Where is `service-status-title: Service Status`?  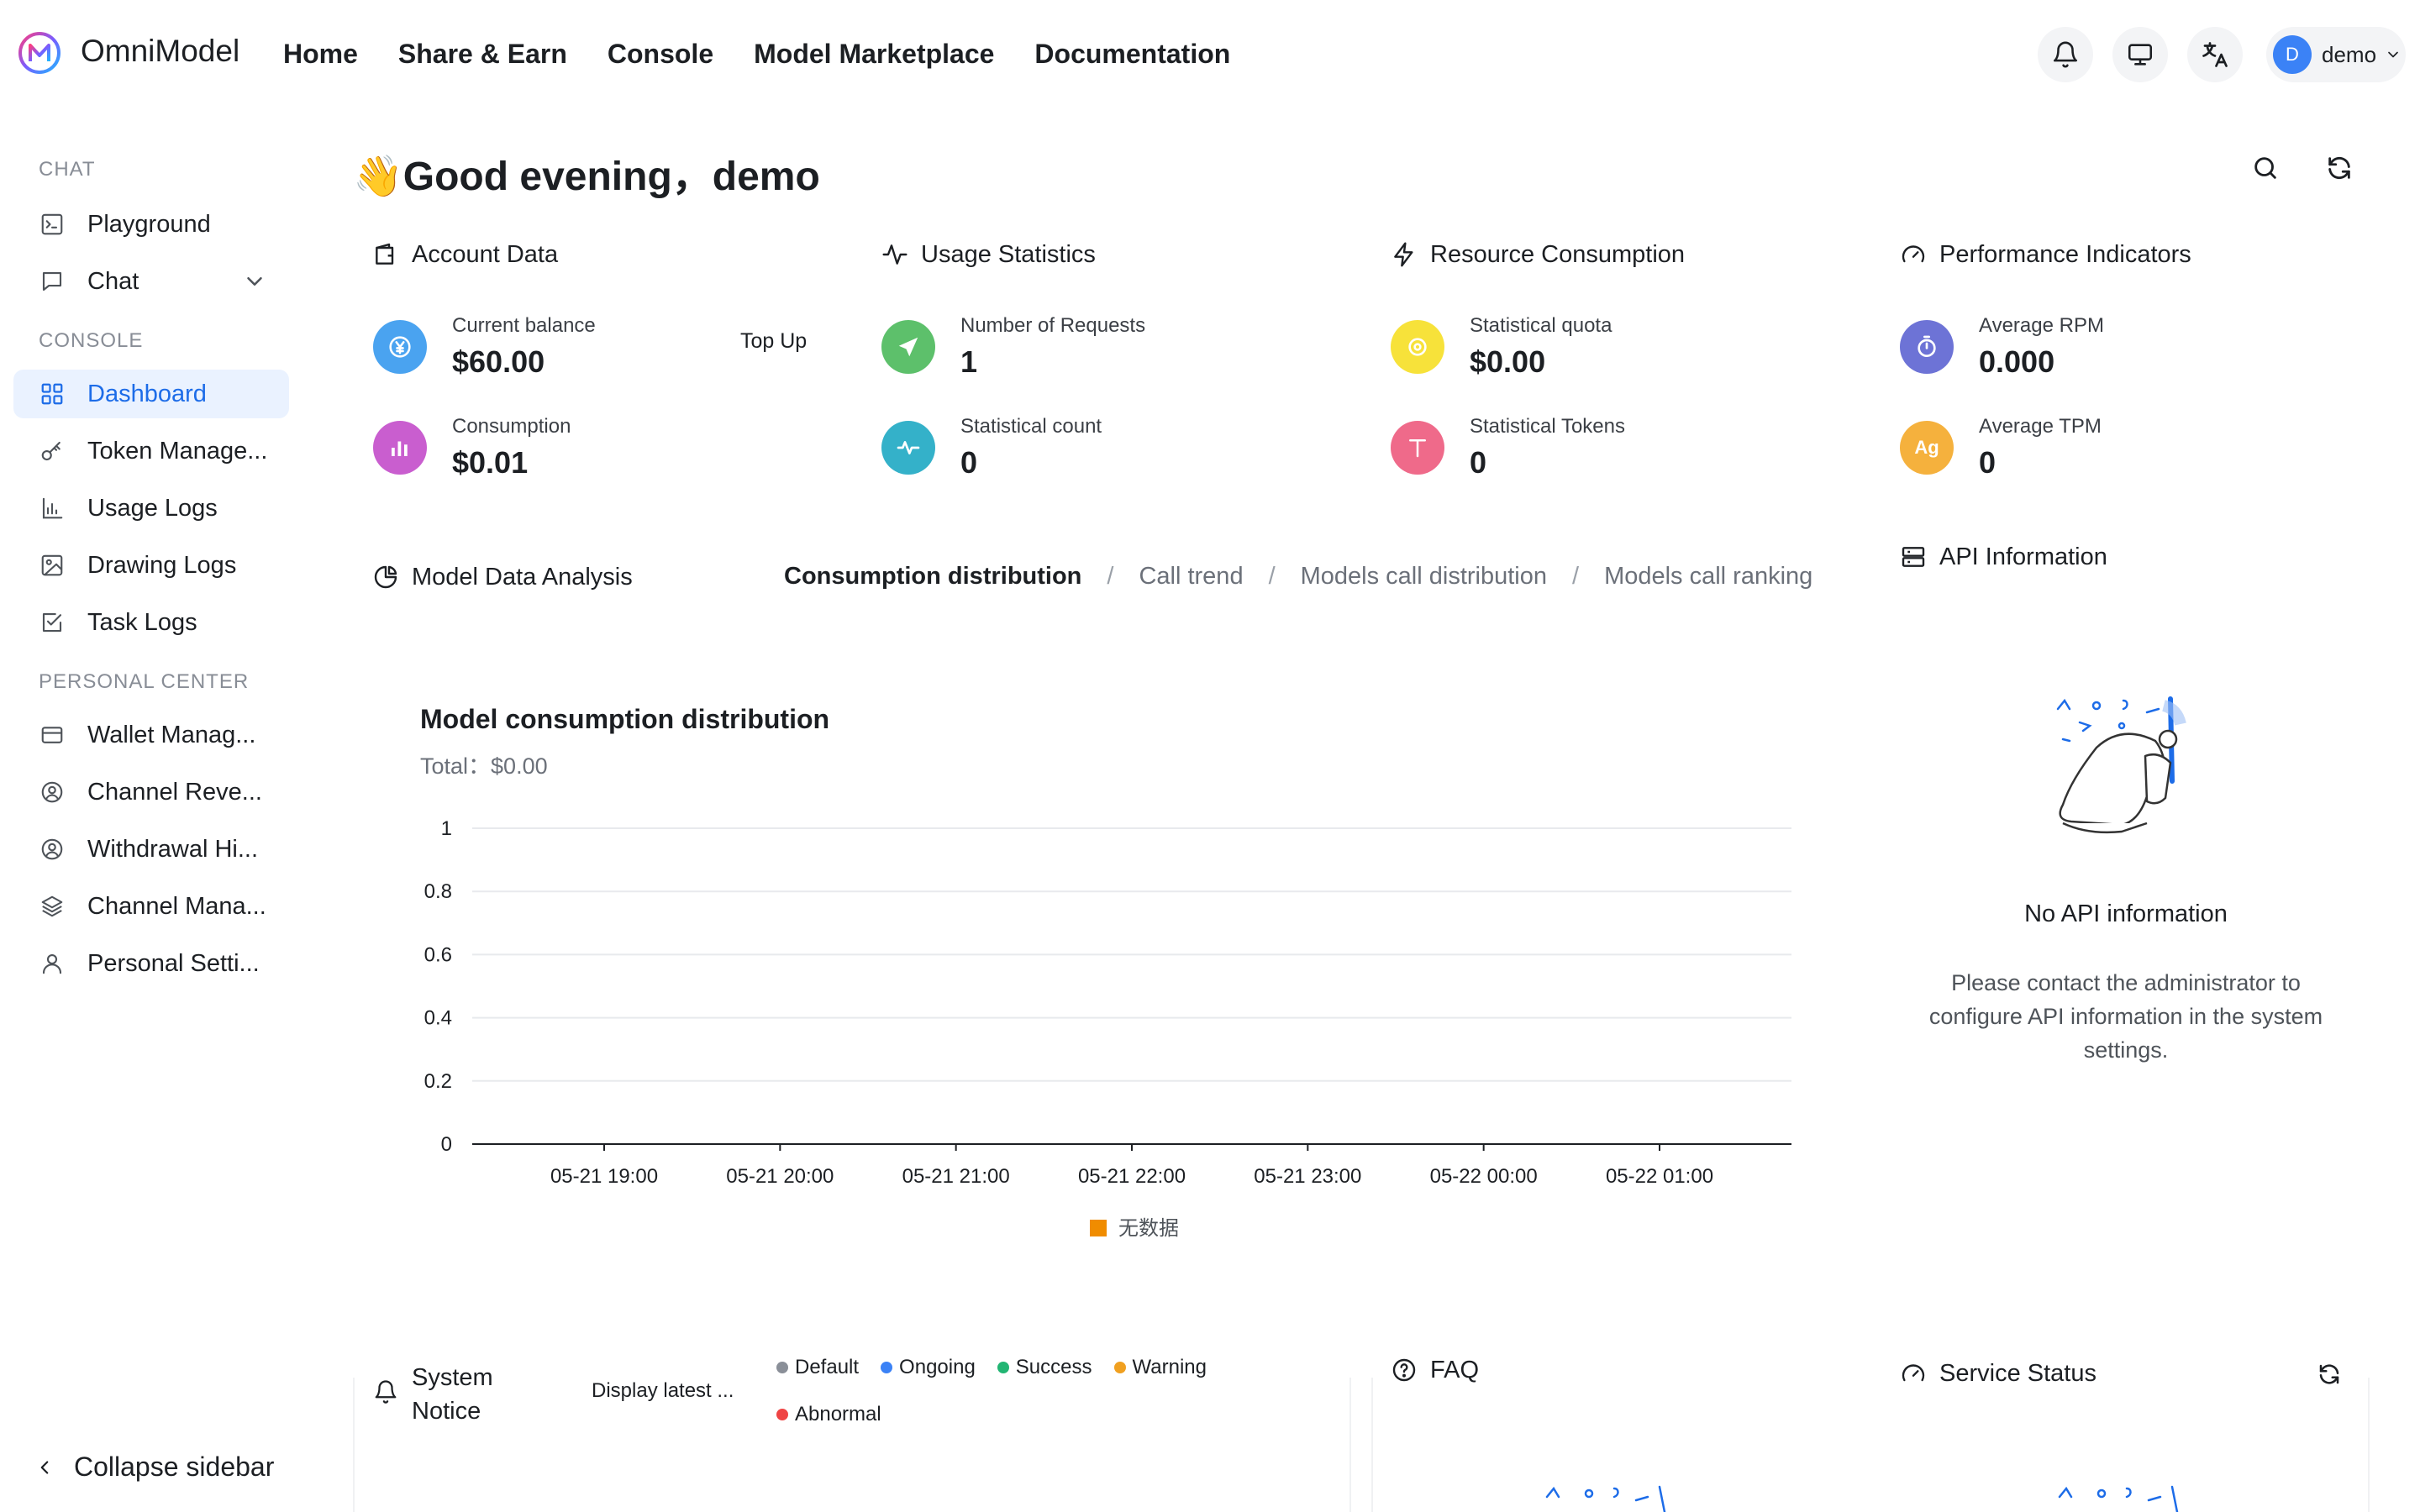
service-status-title: Service Status is located at coordinates (1997, 1373).